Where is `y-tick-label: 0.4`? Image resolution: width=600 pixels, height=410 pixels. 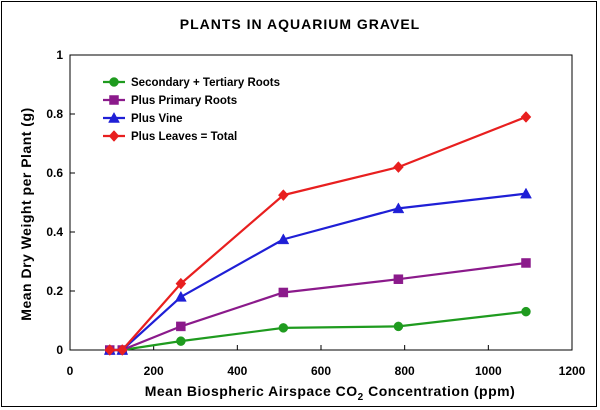 y-tick-label: 0.4 is located at coordinates (54, 232).